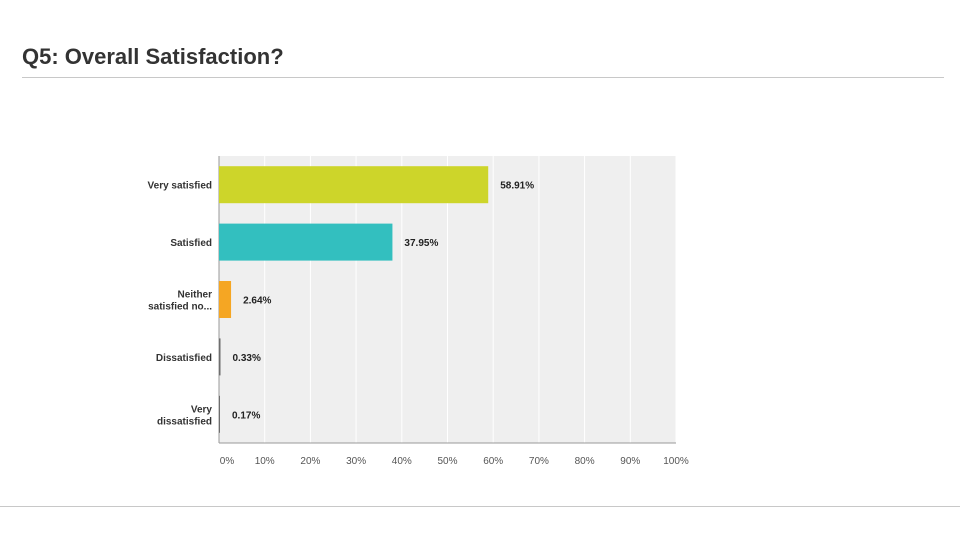  Describe the element at coordinates (402, 461) in the screenshot. I see `x-tick-label-40: 40%` at that location.